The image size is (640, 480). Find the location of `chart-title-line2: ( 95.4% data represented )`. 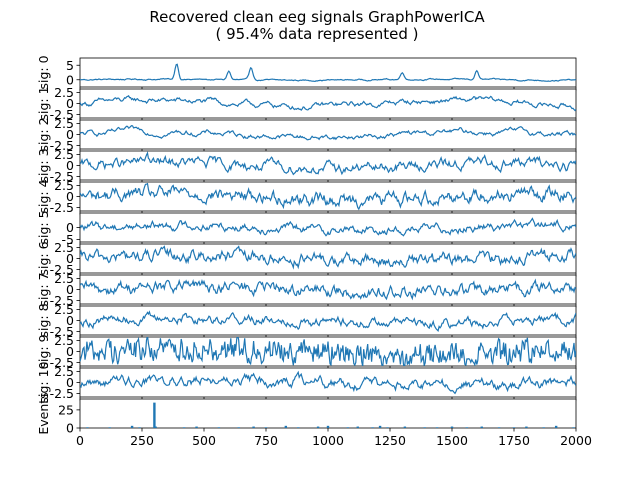

chart-title-line2: ( 95.4% data represented ) is located at coordinates (316, 34).